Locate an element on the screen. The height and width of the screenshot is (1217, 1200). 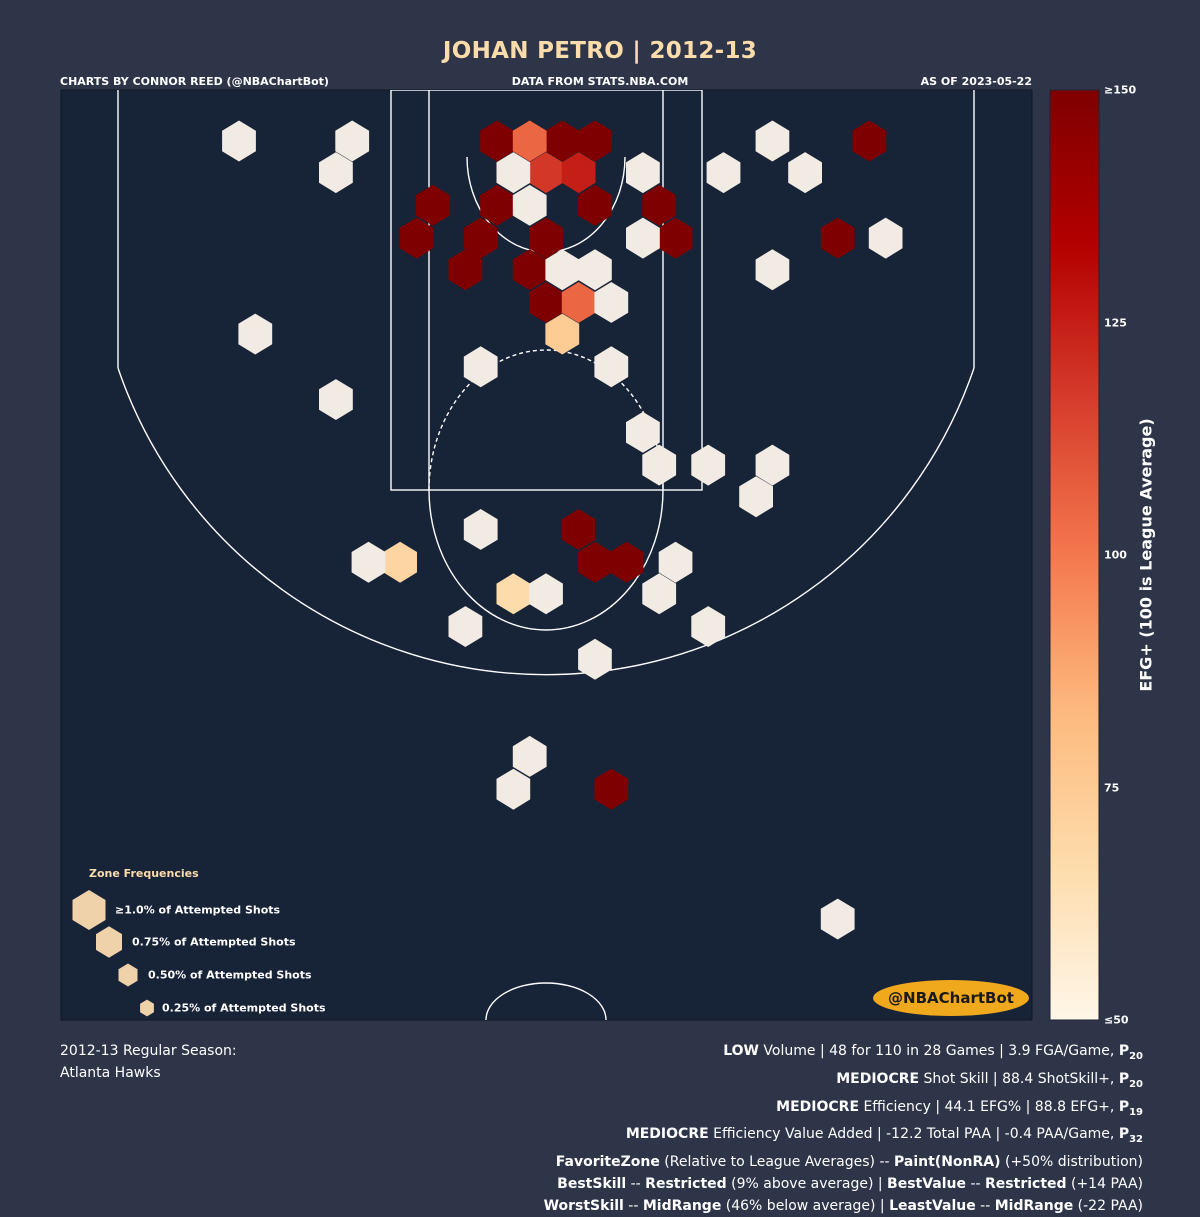
season-info: 2012-13 Regular Season: Atlanta Hawks is located at coordinates (148, 1062).